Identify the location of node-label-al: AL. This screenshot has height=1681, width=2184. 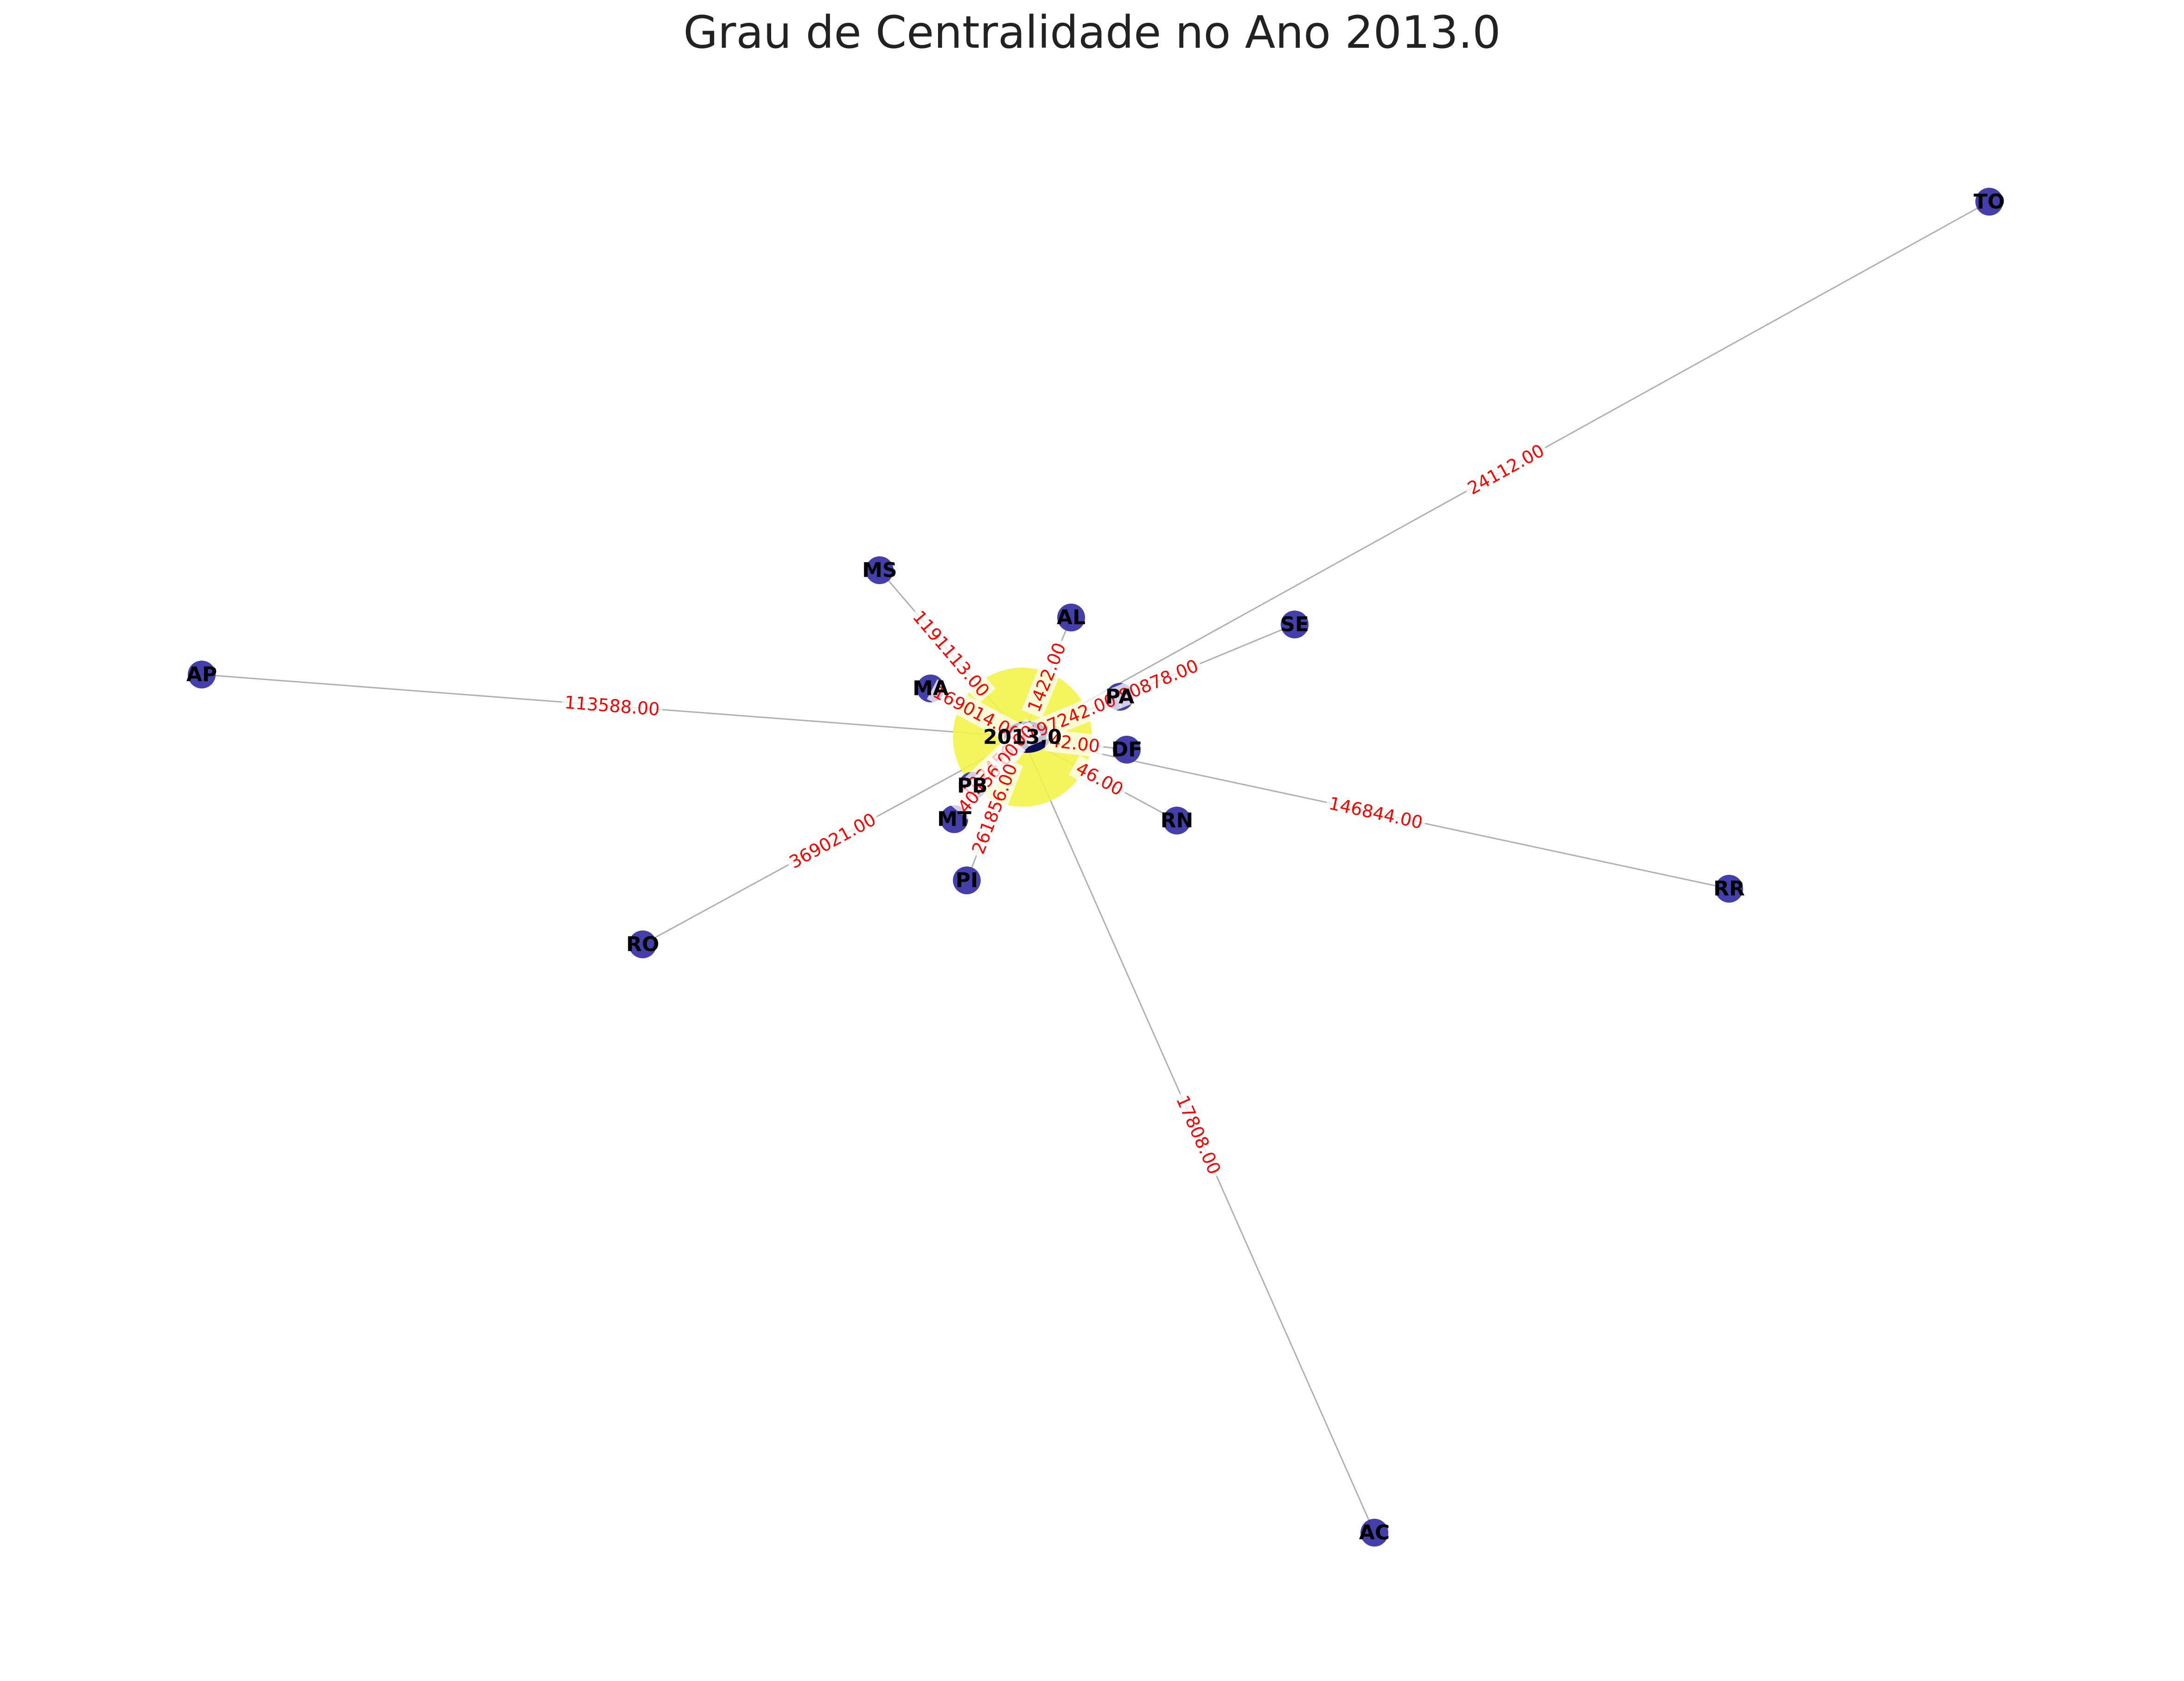
(1071, 618).